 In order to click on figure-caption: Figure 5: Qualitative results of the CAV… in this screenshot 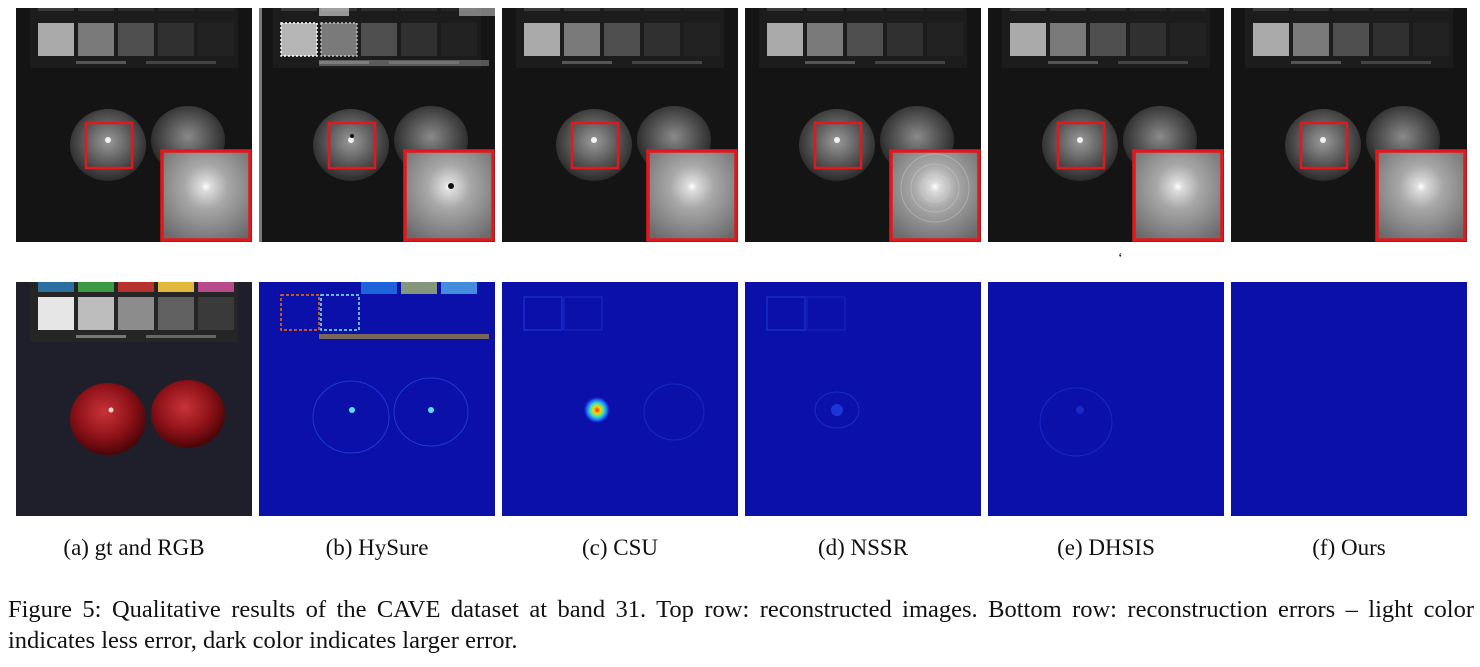, I will do `click(741, 625)`.